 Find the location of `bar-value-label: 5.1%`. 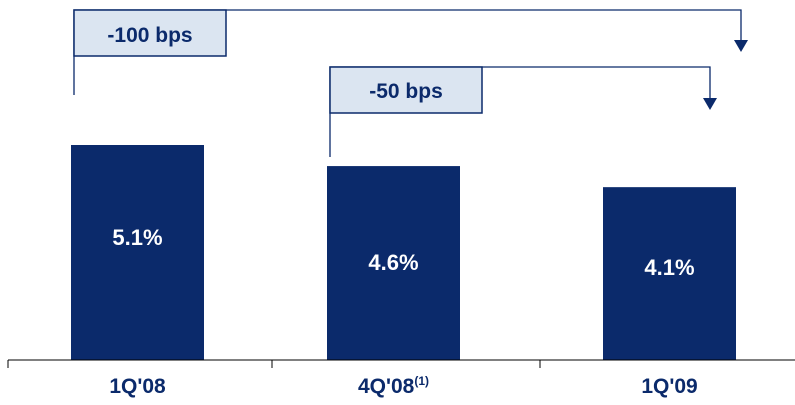

bar-value-label: 5.1% is located at coordinates (137, 237).